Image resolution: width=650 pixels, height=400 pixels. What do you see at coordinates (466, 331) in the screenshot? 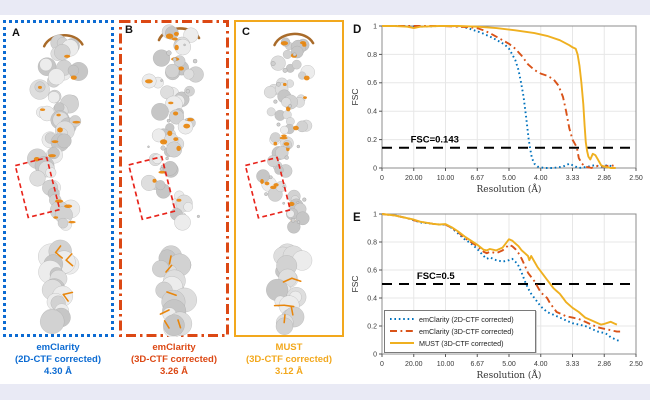
I see `legend-label-emclarity-3d: emClarity (3D-CTF corrected)` at bounding box center [466, 331].